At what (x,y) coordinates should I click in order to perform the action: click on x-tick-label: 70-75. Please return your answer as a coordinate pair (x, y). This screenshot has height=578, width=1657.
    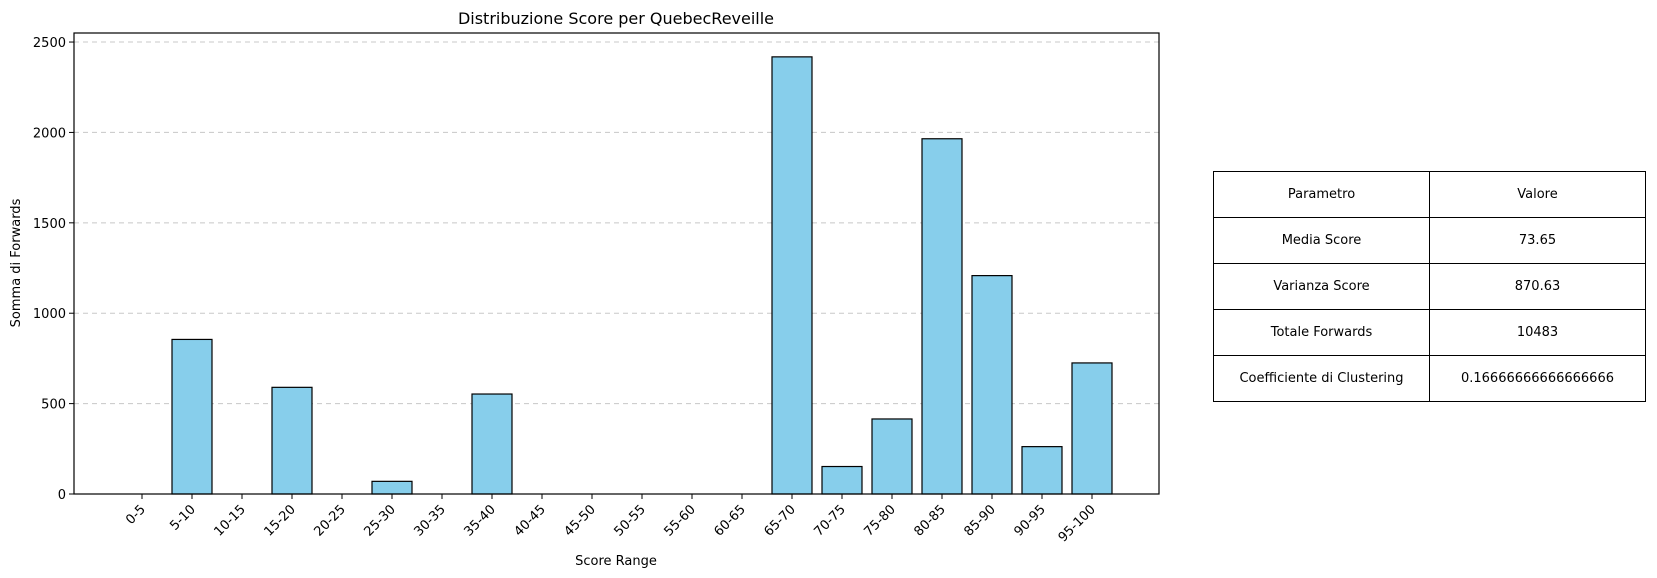
    Looking at the image, I should click on (830, 520).